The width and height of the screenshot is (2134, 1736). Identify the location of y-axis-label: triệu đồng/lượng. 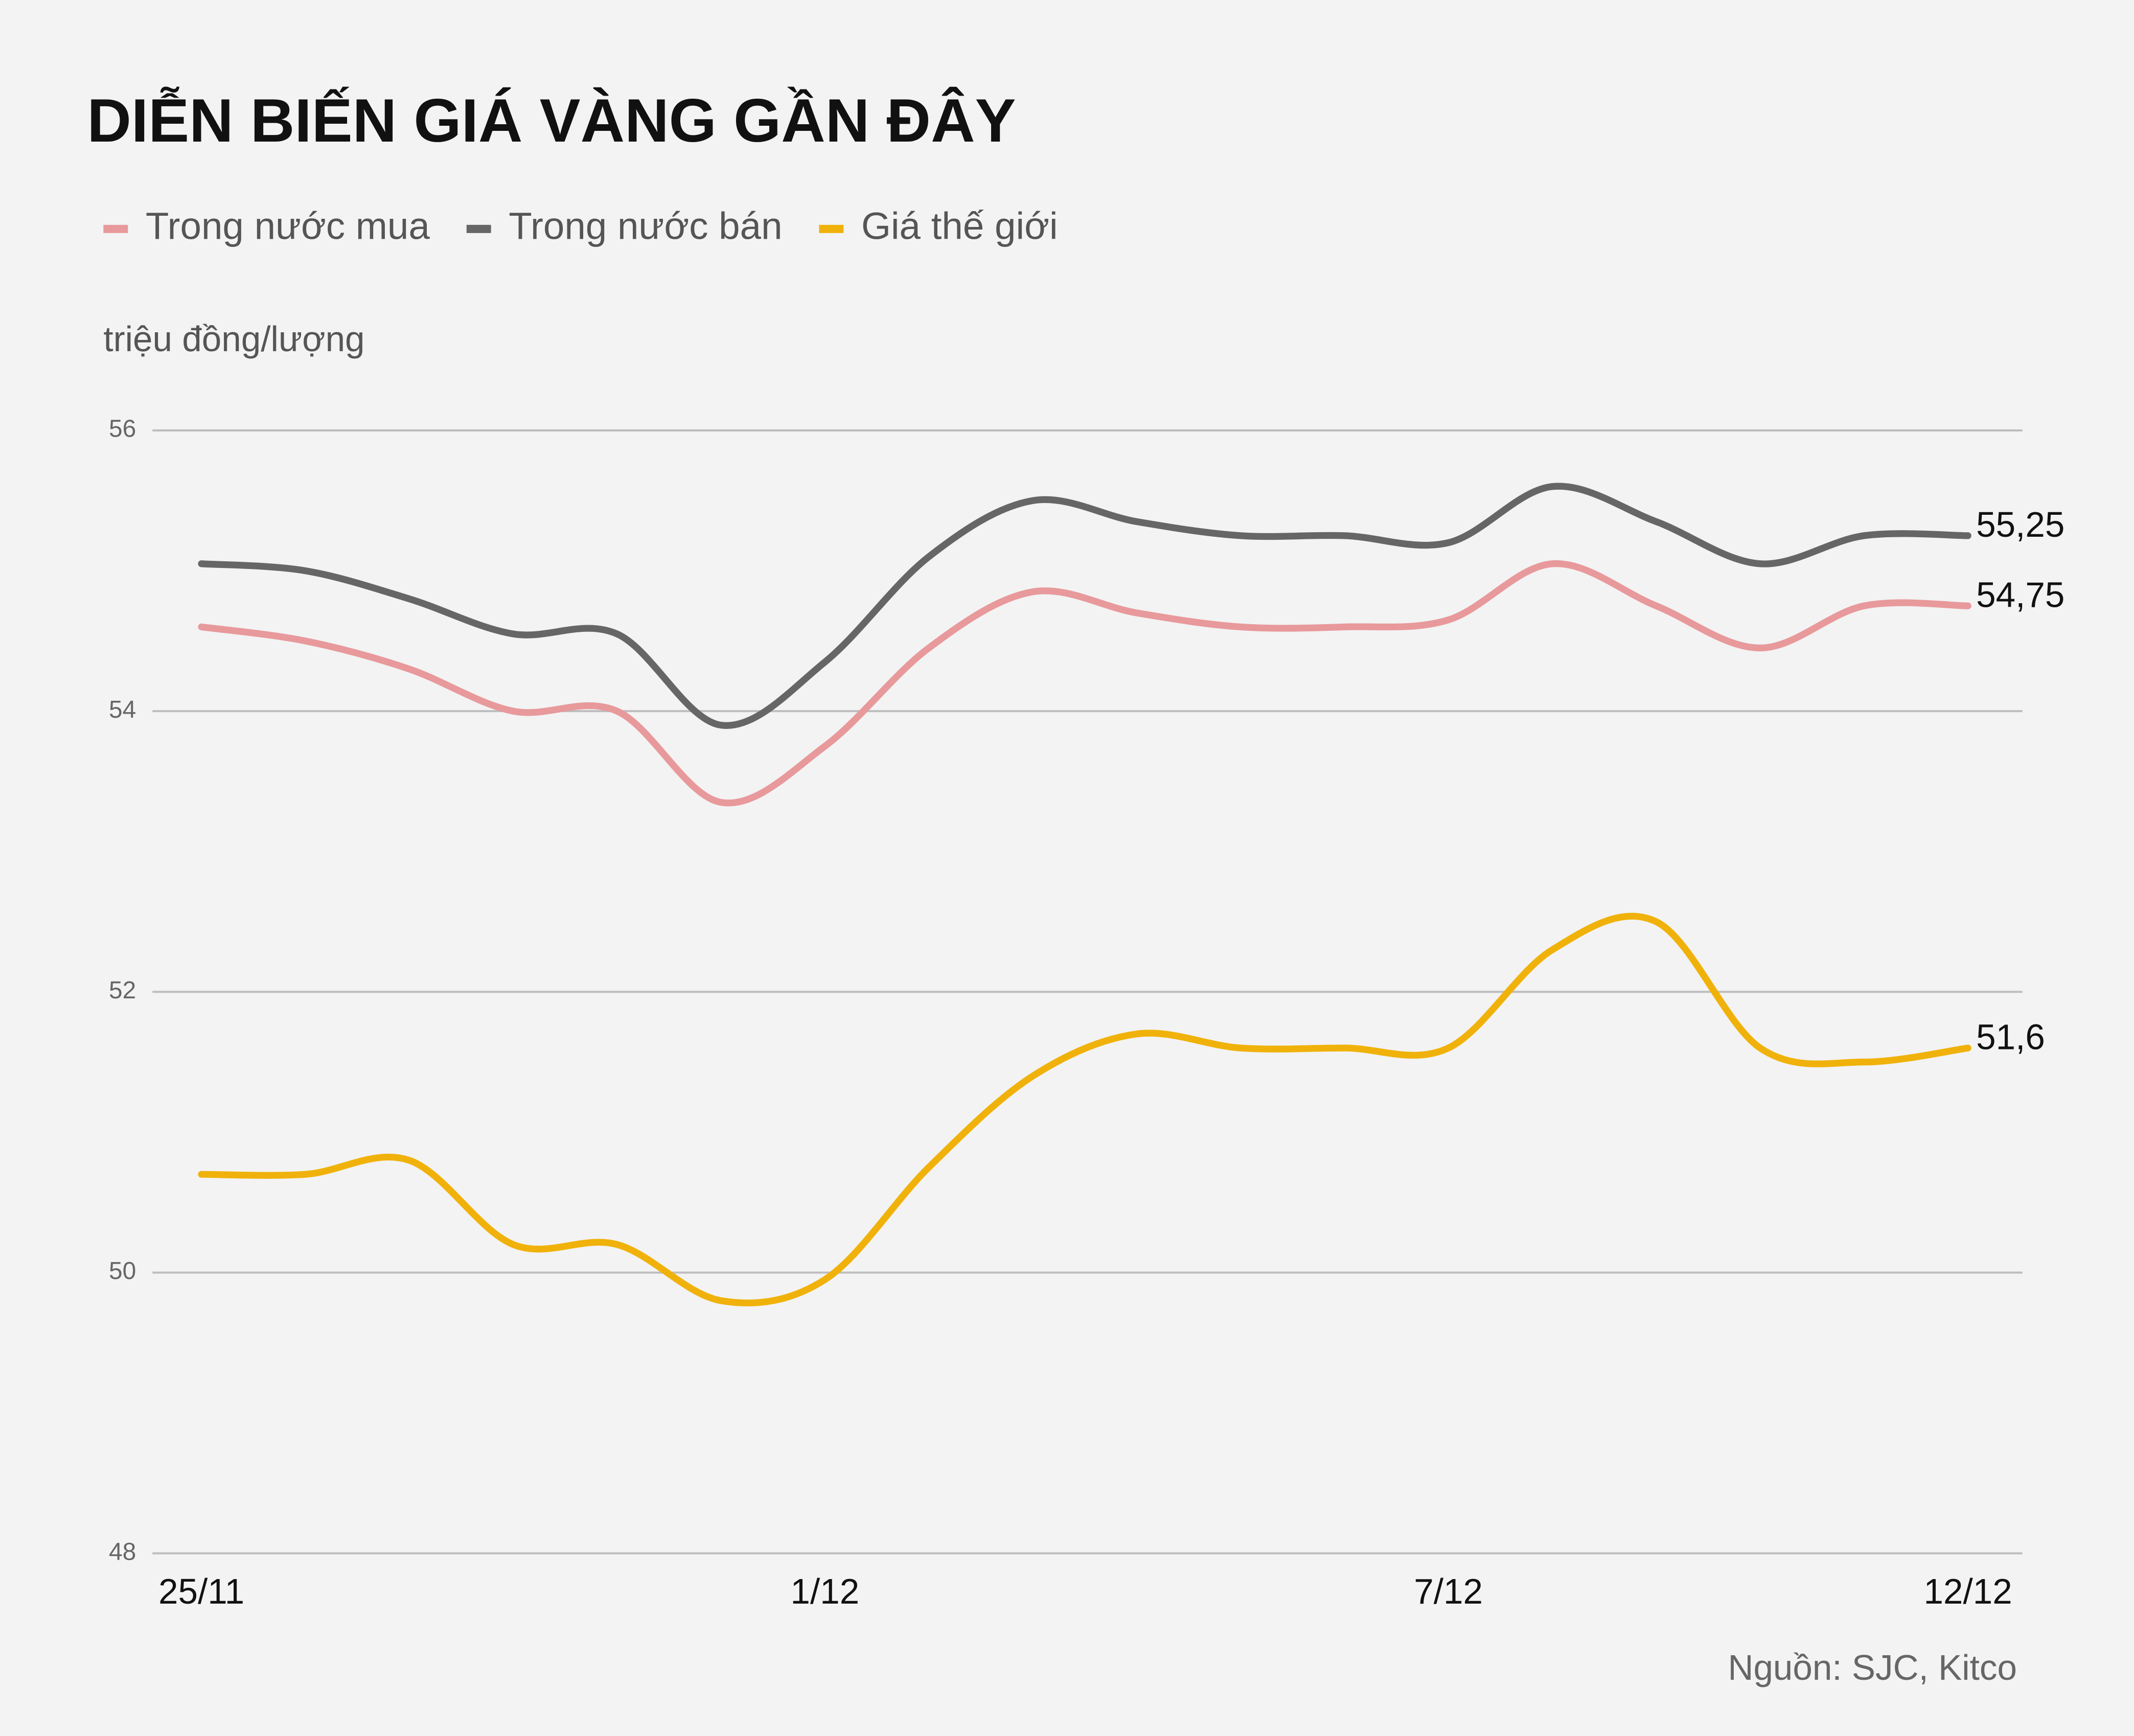
(234, 339).